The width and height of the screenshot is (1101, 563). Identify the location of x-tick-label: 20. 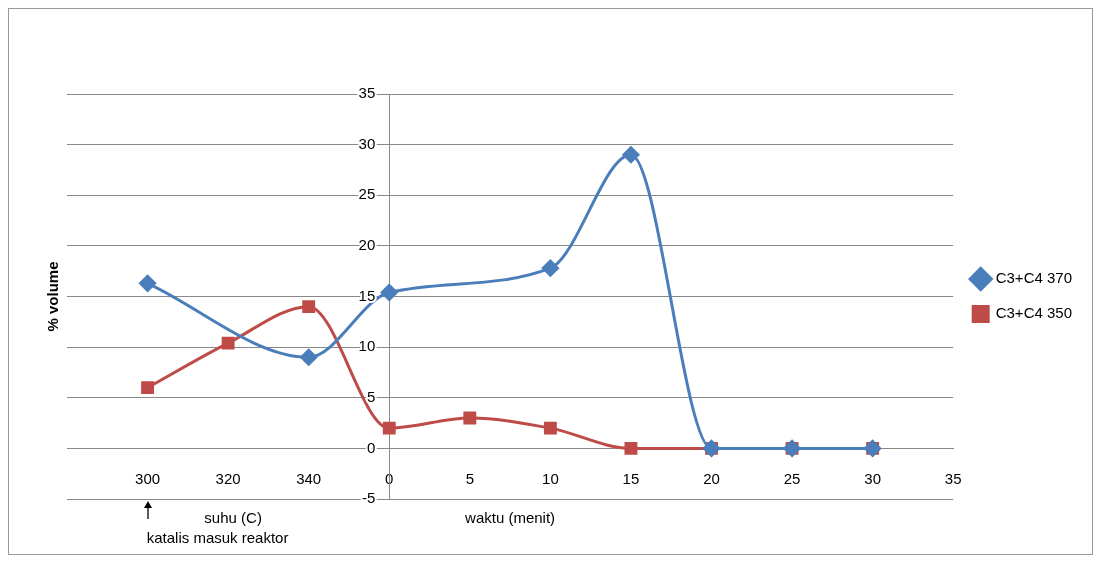
(711, 478).